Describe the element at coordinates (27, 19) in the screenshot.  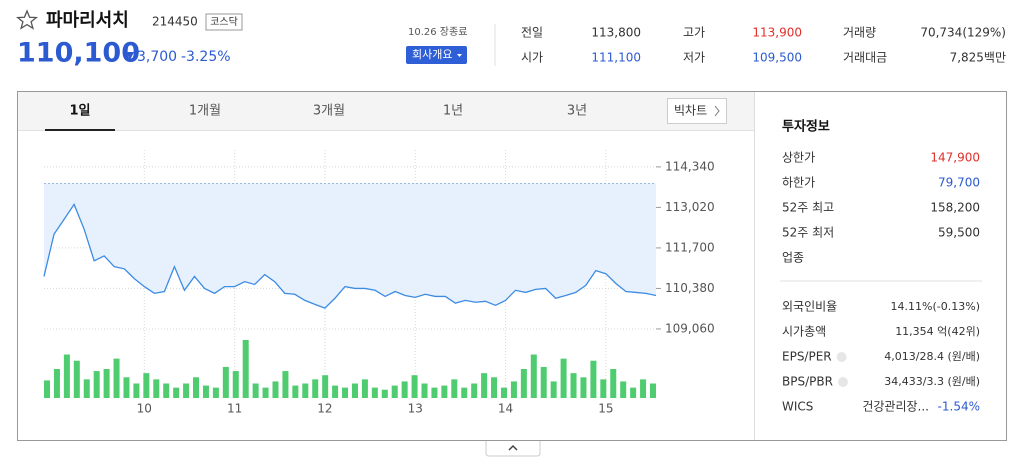
I see `favorite-star` at that location.